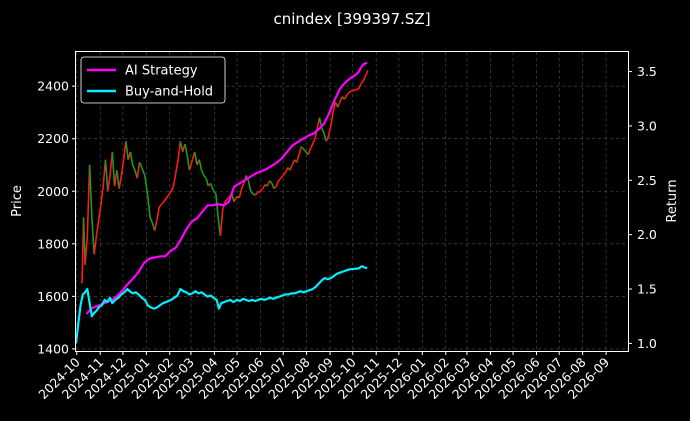 The width and height of the screenshot is (690, 421). I want to click on series-line-buy-and-hold, so click(221, 304).